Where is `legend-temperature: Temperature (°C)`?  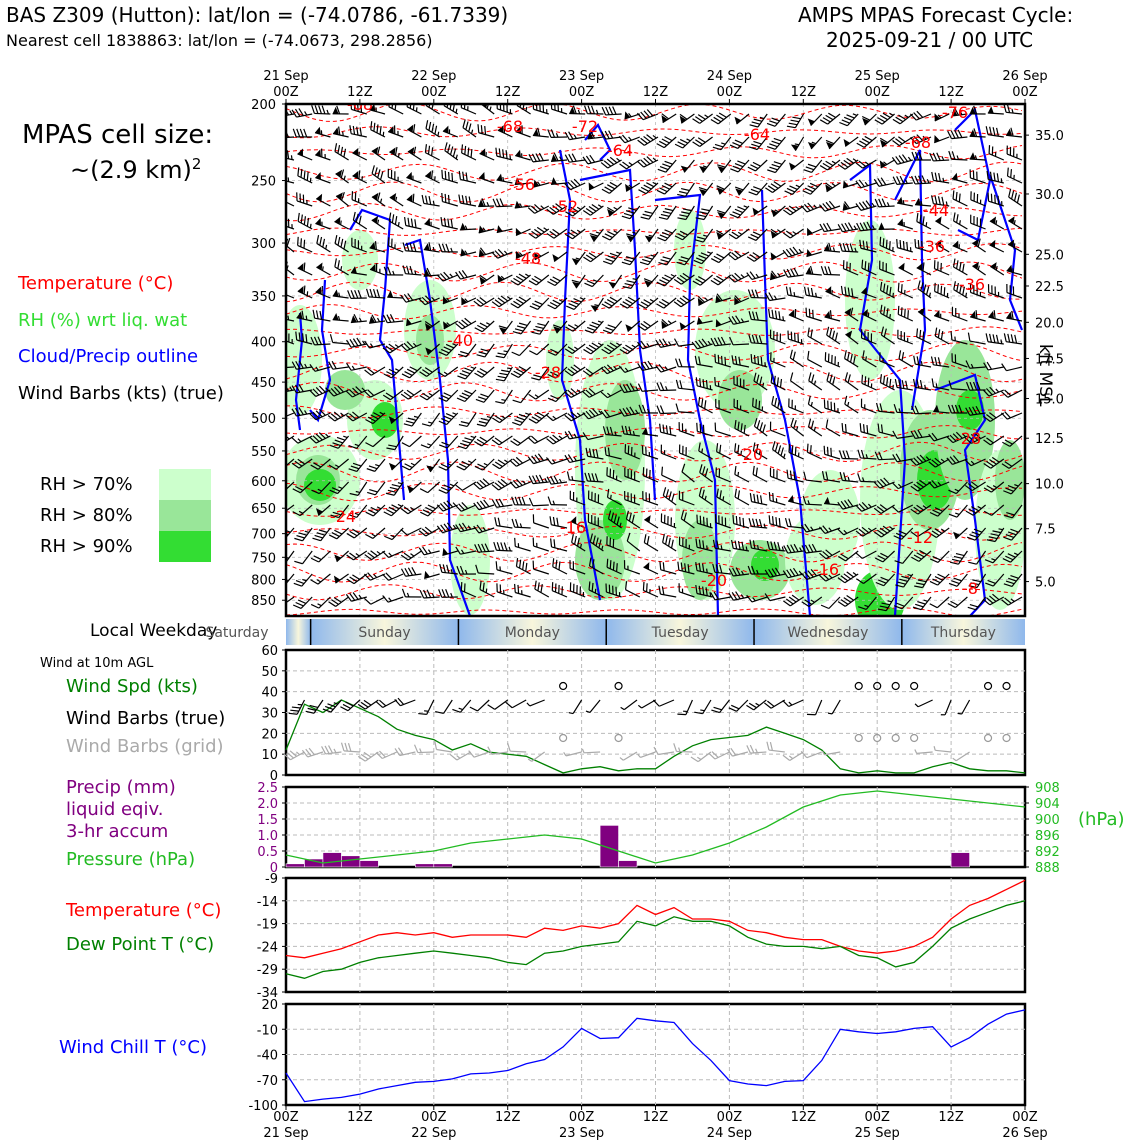
legend-temperature: Temperature (°C) is located at coordinates (96, 283).